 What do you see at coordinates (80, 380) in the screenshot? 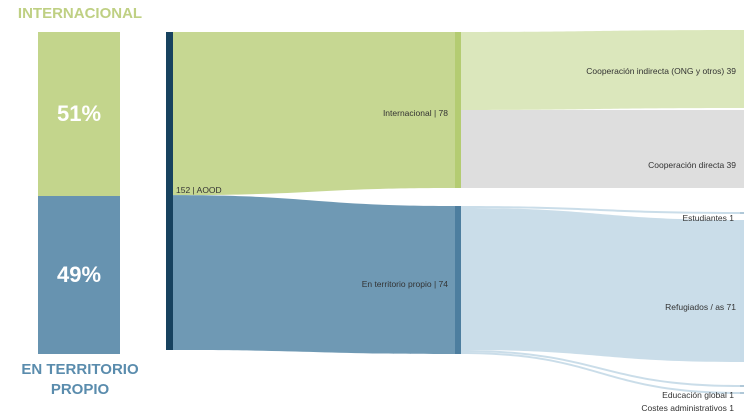
I see `stacked-bottom-label: EN TERRITORIO PROPIO` at bounding box center [80, 380].